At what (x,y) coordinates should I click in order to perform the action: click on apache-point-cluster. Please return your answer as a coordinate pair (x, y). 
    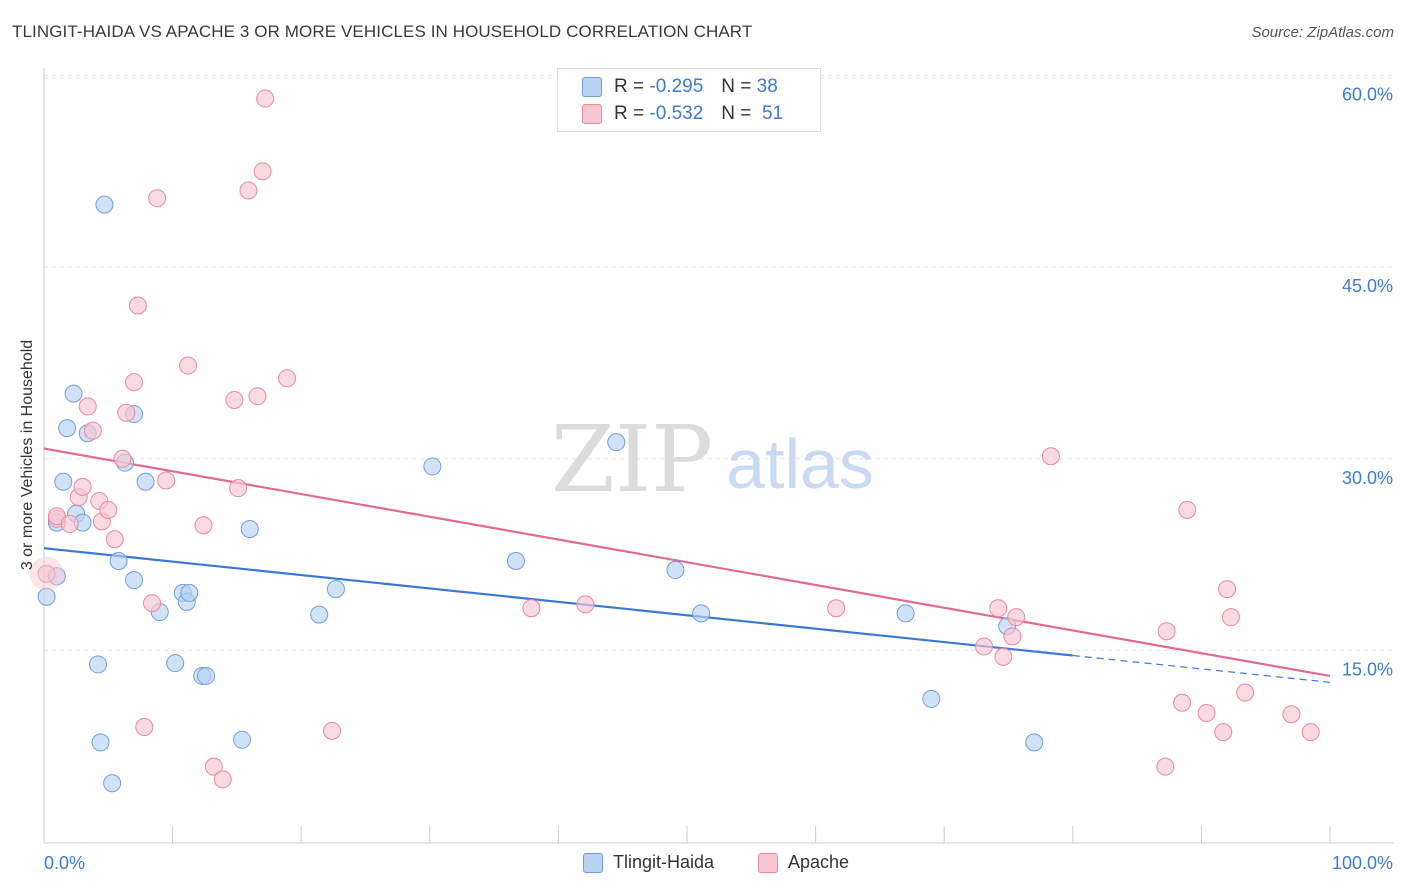
    Looking at the image, I should click on (46, 573).